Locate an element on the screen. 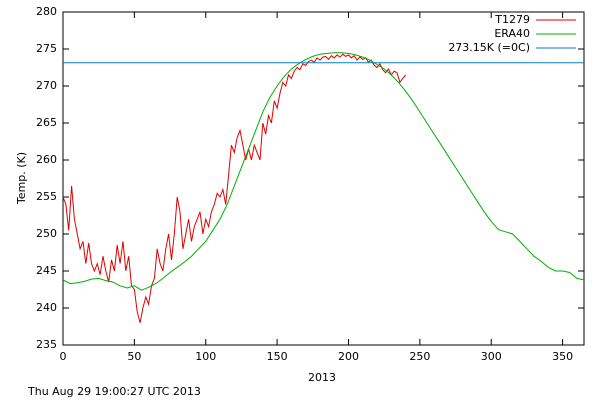  y-tick-label: 270 is located at coordinates (46, 85).